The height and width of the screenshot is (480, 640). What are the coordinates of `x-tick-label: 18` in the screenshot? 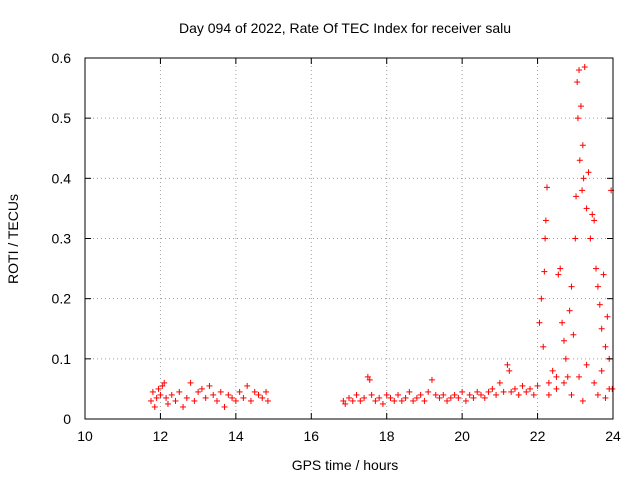 It's located at (387, 436).